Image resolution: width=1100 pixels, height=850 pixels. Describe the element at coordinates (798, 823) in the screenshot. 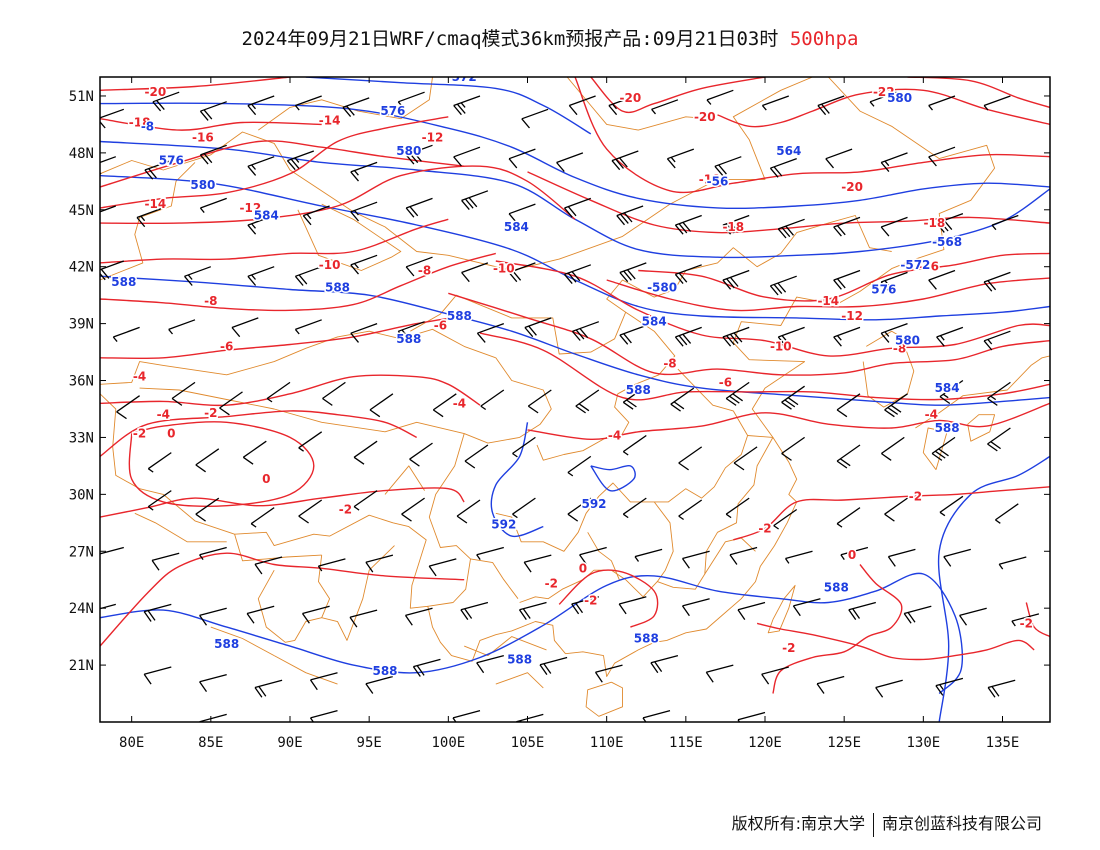

I see `copyright-text: 版权所有:南京大学` at that location.